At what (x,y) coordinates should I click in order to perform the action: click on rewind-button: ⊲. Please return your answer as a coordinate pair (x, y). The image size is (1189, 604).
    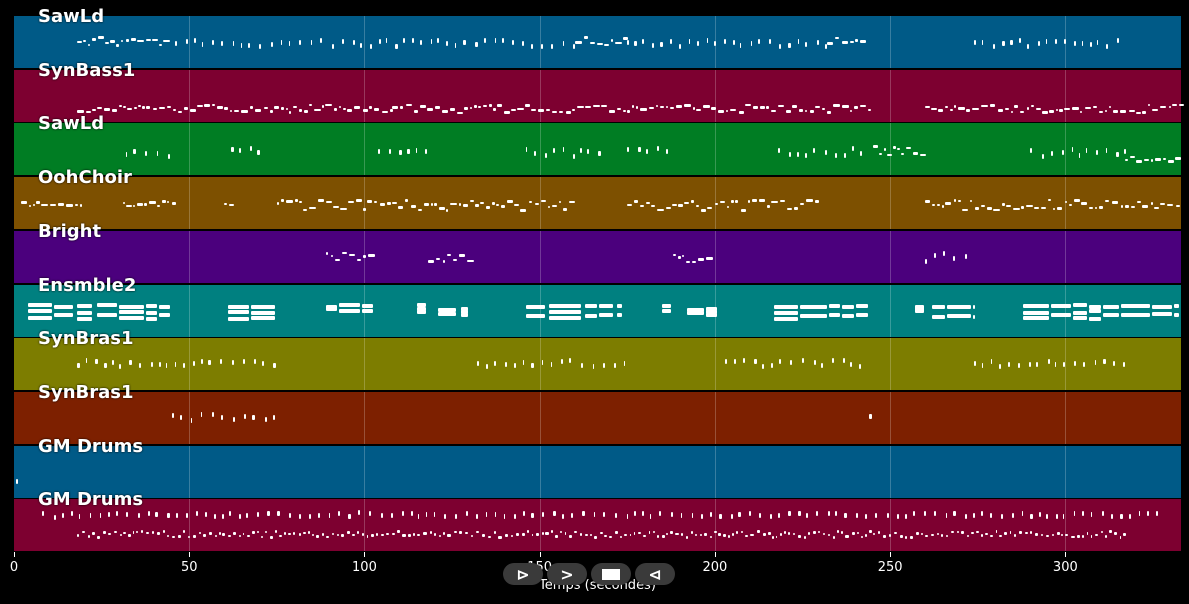
    Looking at the image, I should click on (655, 574).